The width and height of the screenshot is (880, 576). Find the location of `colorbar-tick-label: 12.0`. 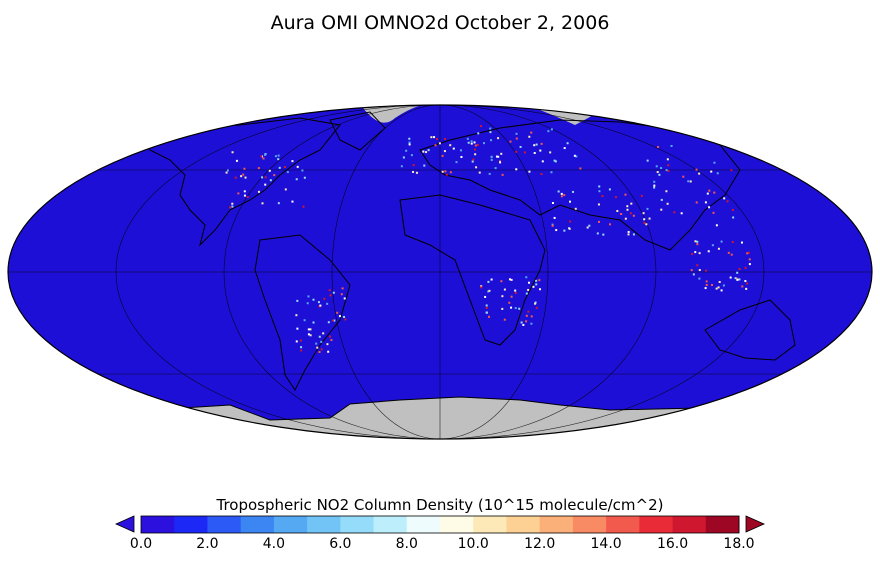

colorbar-tick-label: 12.0 is located at coordinates (540, 544).